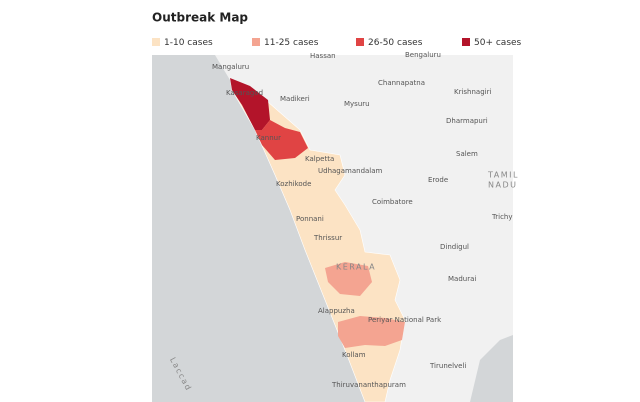  I want to click on map-label: Thrissur, so click(327, 238).